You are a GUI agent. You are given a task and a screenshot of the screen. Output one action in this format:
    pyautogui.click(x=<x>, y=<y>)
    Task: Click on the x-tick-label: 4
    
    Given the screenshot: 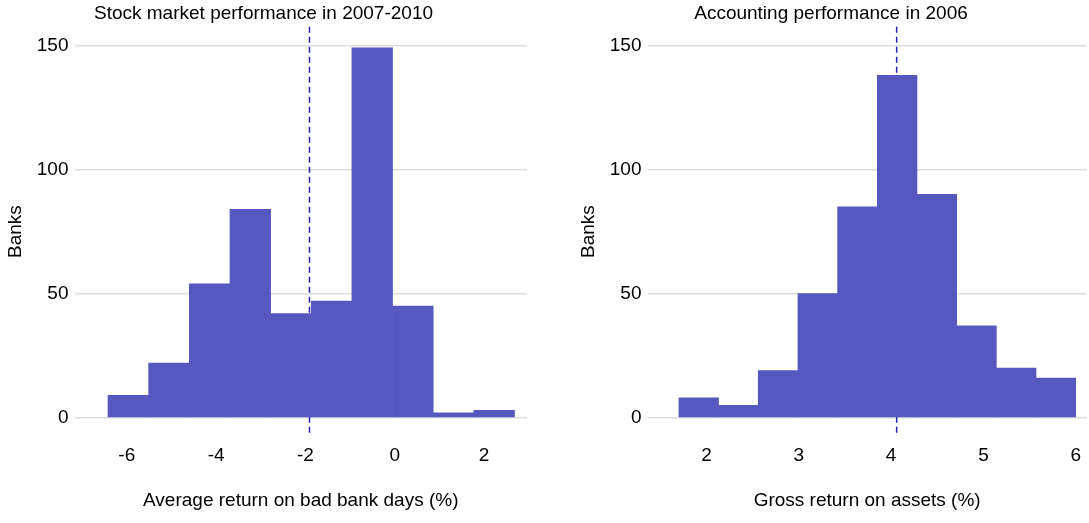 What is the action you would take?
    pyautogui.click(x=891, y=455)
    